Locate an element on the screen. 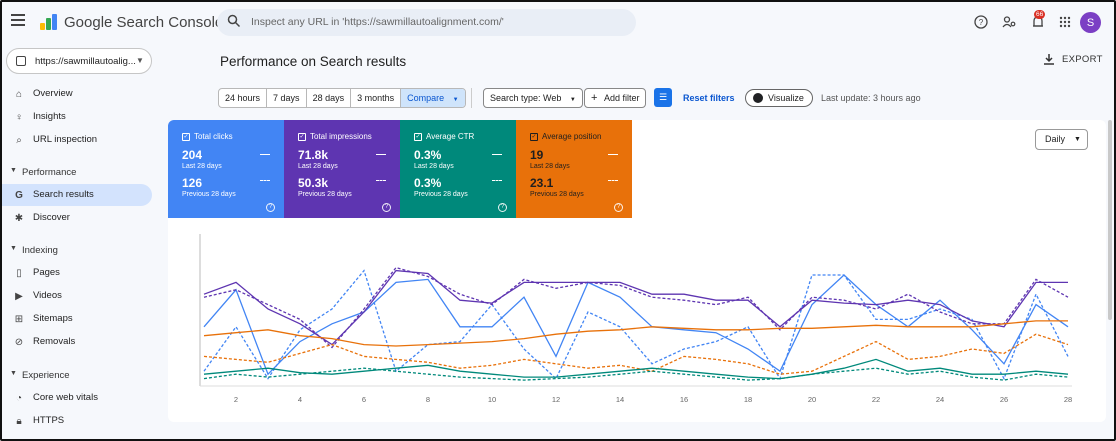 The image size is (1116, 441). sidebar-item-insights: ♀ Insights is located at coordinates (77, 117).